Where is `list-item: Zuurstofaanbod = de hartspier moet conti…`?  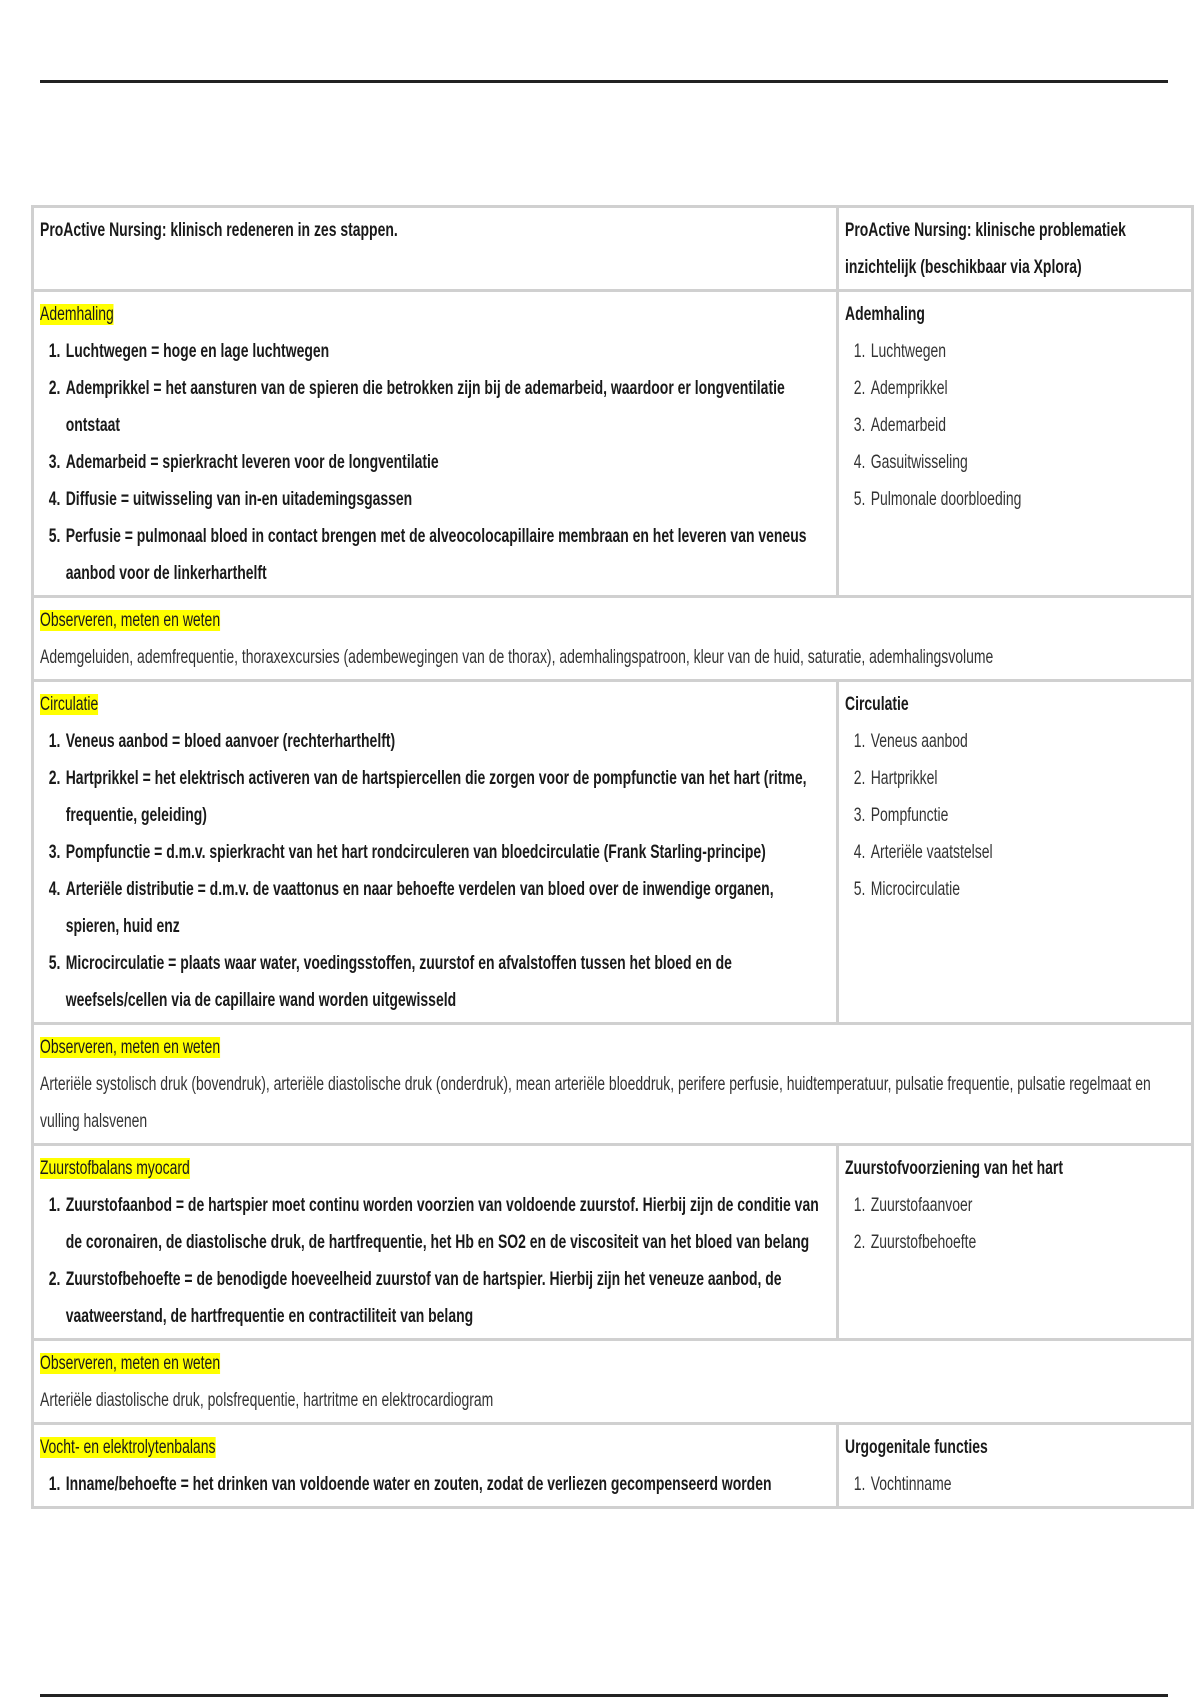 list-item: Zuurstofaanbod = de hartspier moet conti… is located at coordinates (446, 1224).